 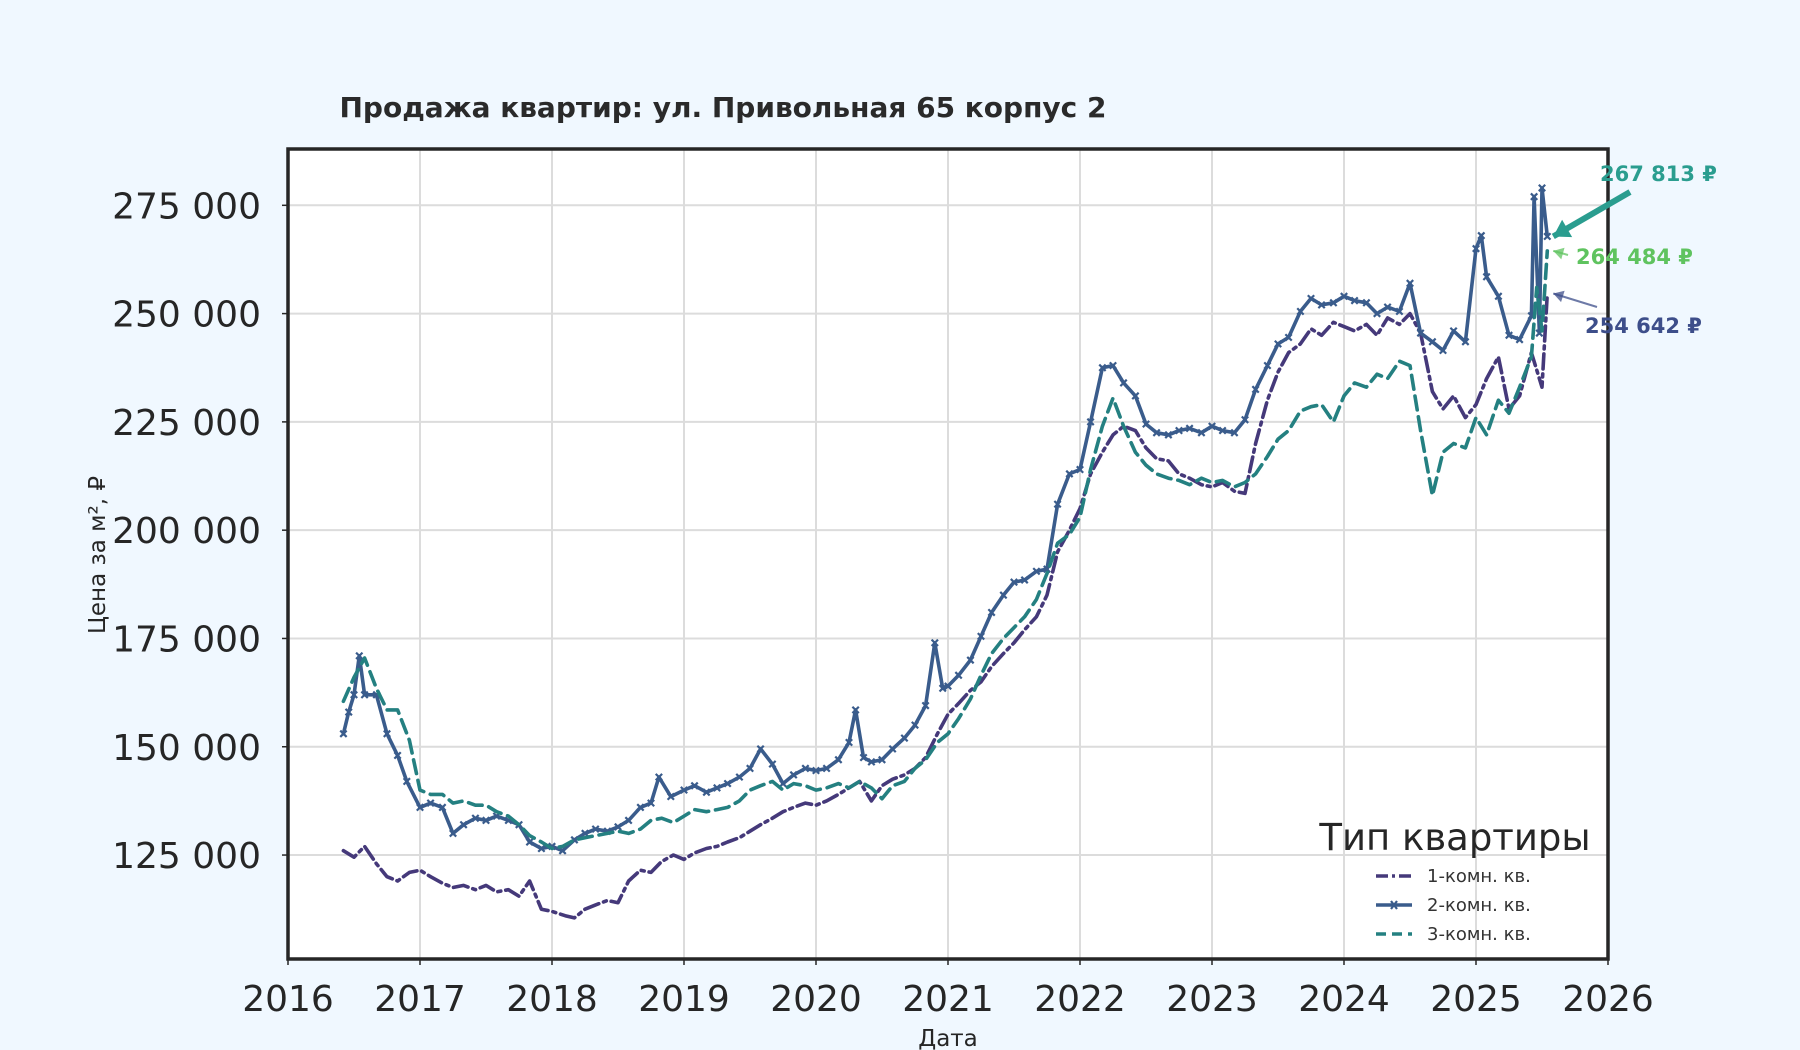 What do you see at coordinates (186, 531) in the screenshot?
I see `y-tick-label: 200 000` at bounding box center [186, 531].